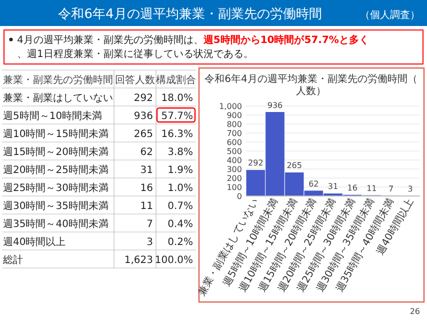  What do you see at coordinates (275, 105) in the screenshot?
I see `data-label: 936` at bounding box center [275, 105].